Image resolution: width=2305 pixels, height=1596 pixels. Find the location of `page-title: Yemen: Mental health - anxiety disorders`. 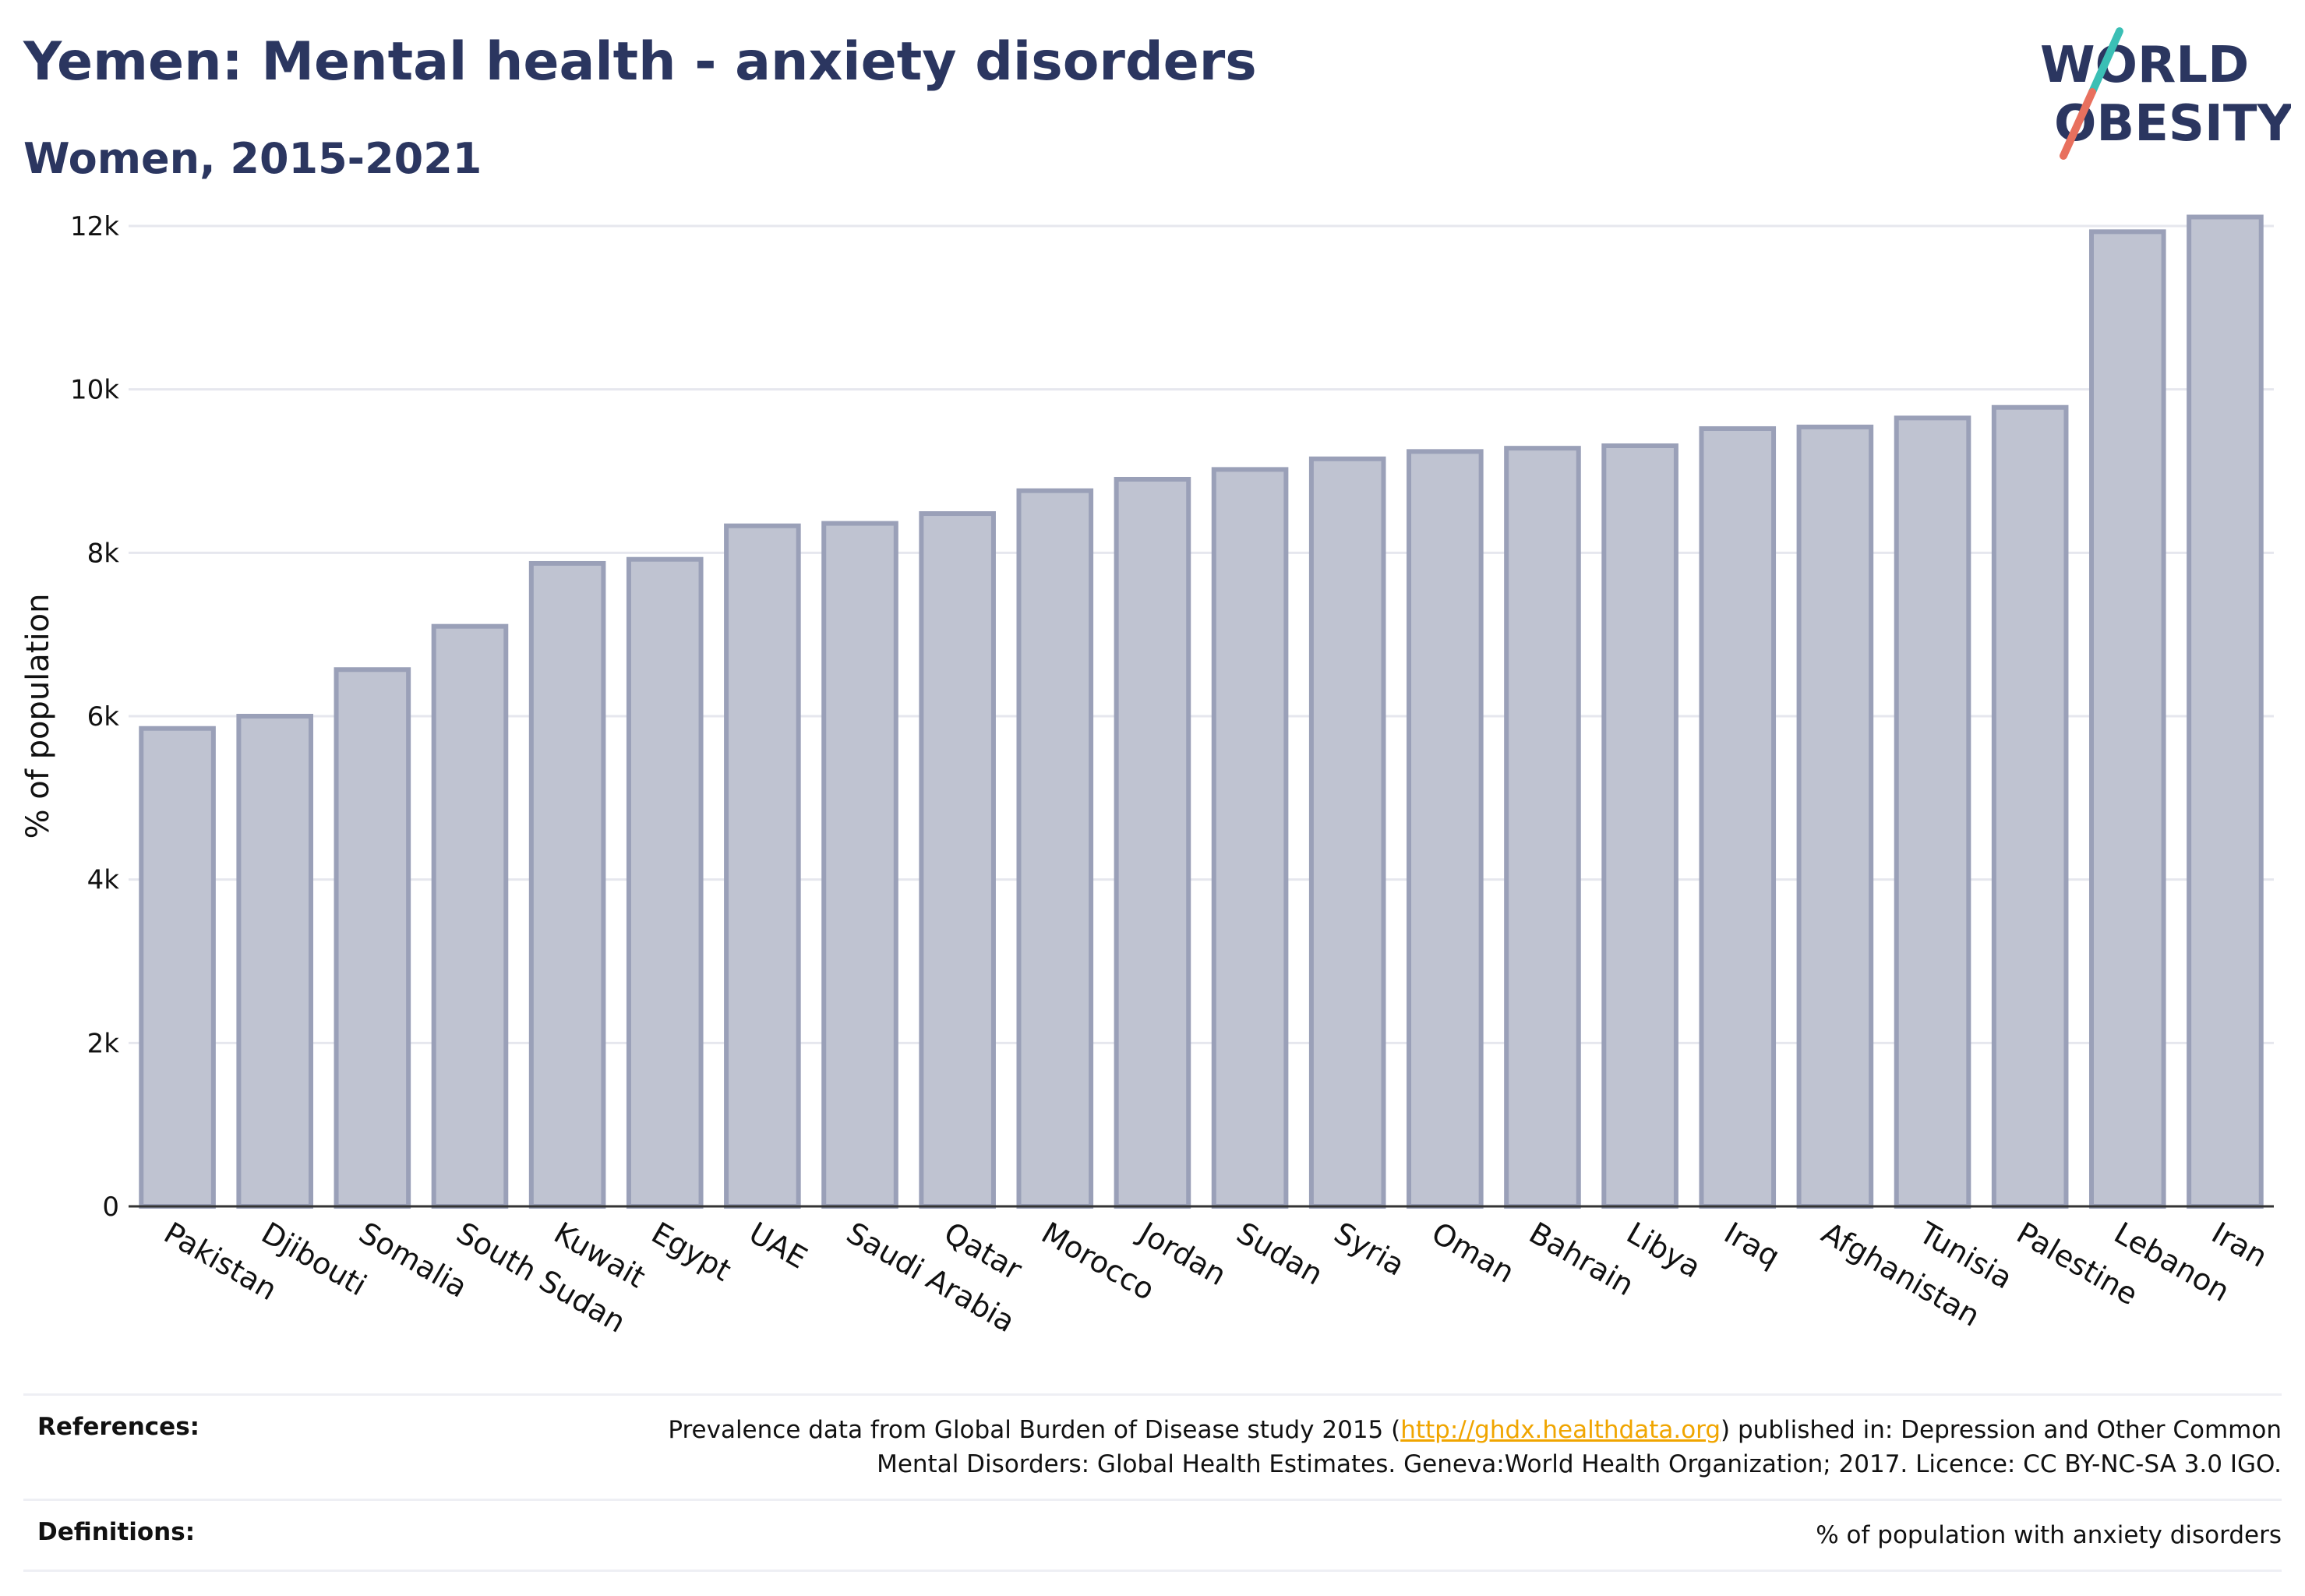

page-title: Yemen: Mental health - anxiety disorders is located at coordinates (640, 62).